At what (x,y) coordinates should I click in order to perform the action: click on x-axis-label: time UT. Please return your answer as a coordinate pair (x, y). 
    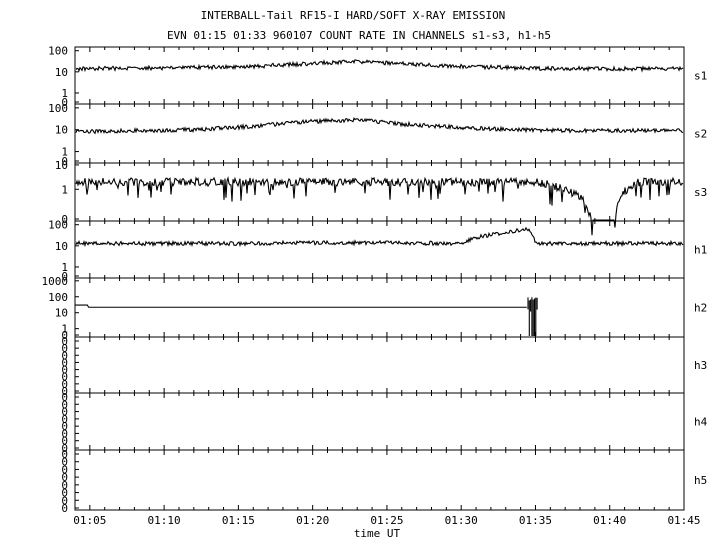
    Looking at the image, I should click on (377, 533).